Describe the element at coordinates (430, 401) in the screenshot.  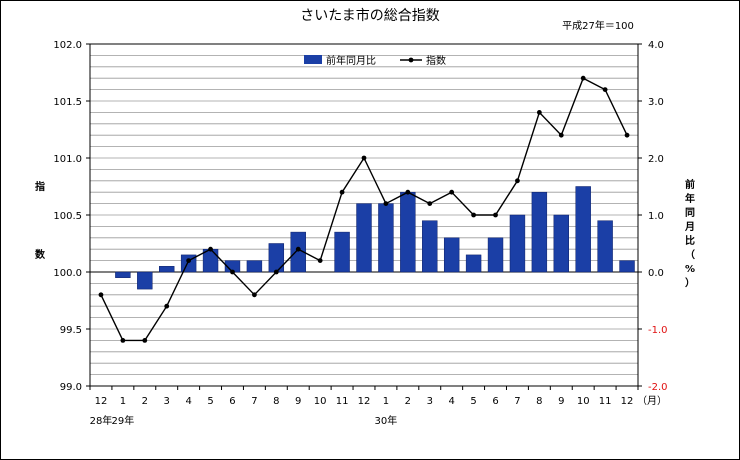
I see `x-tick-label: 3` at that location.